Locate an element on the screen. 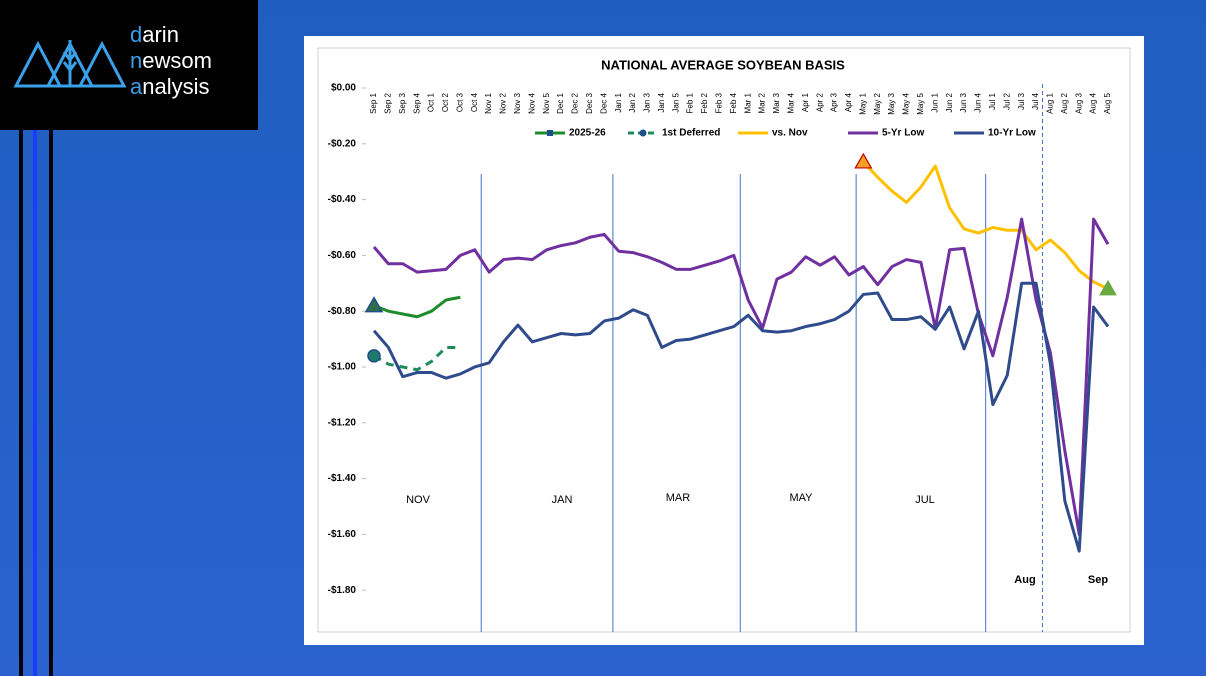 This screenshot has height=676, width=1206. logo-word: darin is located at coordinates (154, 34).